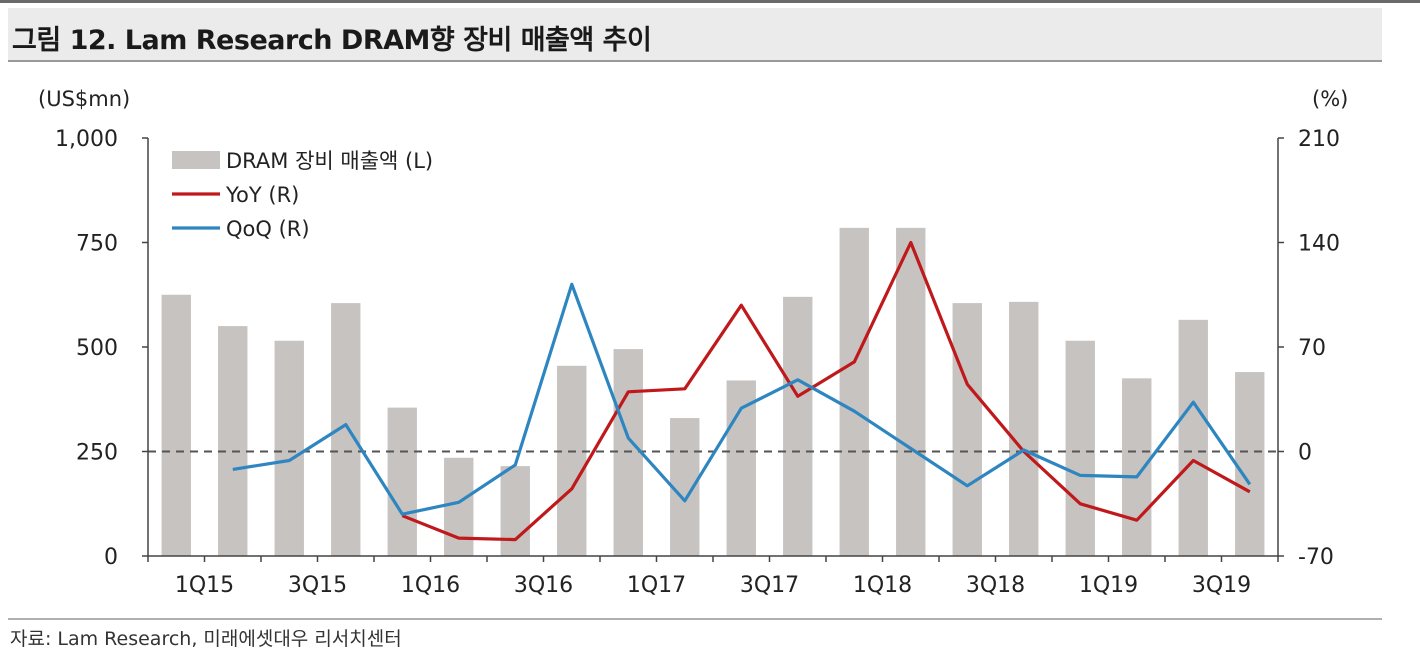 This screenshot has height=660, width=1420. Describe the element at coordinates (882, 585) in the screenshot. I see `x-tick-label: 1Q18` at that location.